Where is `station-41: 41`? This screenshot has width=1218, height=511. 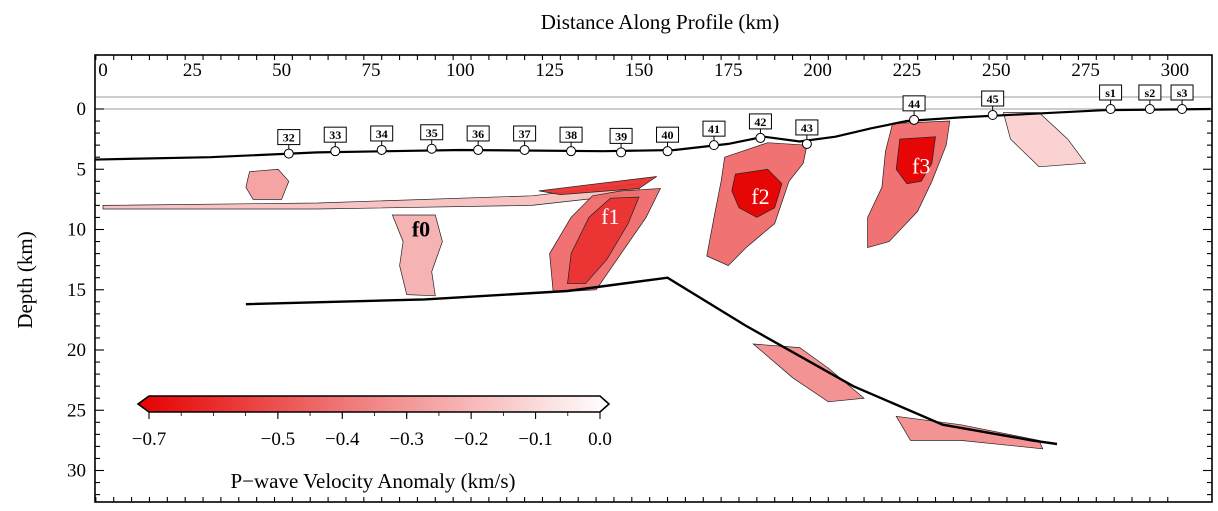
station-41: 41 is located at coordinates (714, 135).